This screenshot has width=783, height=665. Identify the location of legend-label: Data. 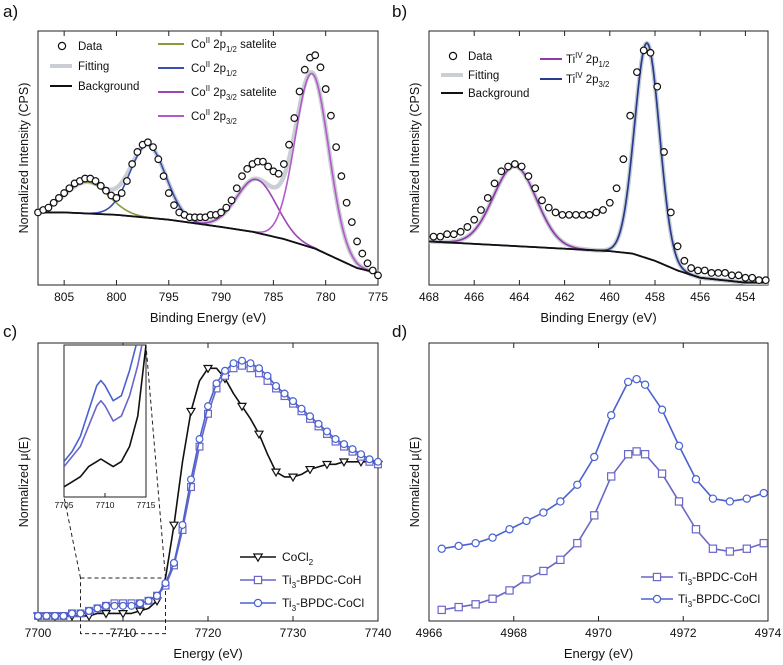
(480, 57).